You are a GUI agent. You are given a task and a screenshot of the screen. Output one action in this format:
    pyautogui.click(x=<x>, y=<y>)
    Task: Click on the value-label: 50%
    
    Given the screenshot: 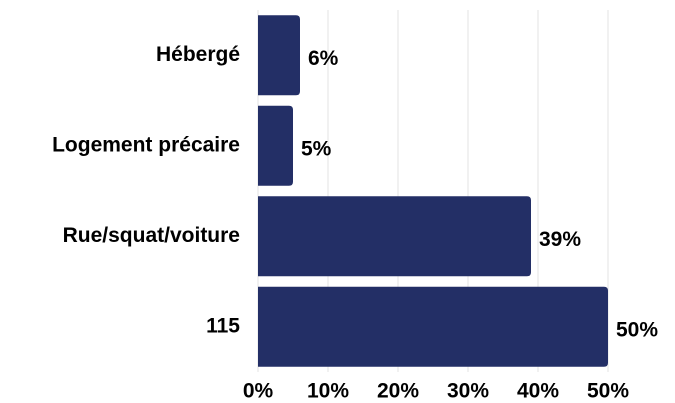 What is the action you would take?
    pyautogui.click(x=637, y=329)
    